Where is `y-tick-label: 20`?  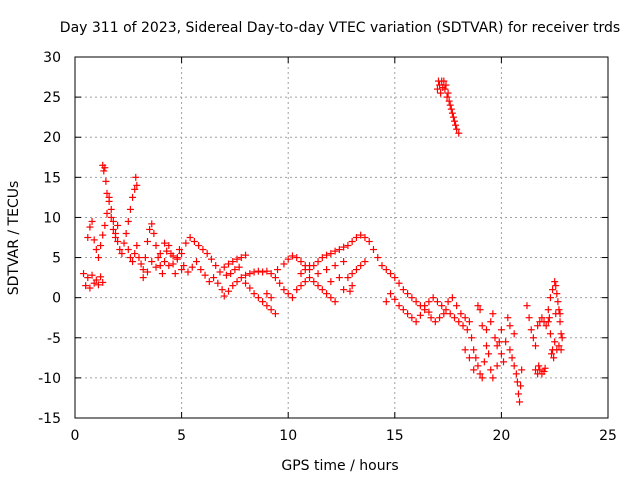
y-tick-label: 20 is located at coordinates (52, 138).